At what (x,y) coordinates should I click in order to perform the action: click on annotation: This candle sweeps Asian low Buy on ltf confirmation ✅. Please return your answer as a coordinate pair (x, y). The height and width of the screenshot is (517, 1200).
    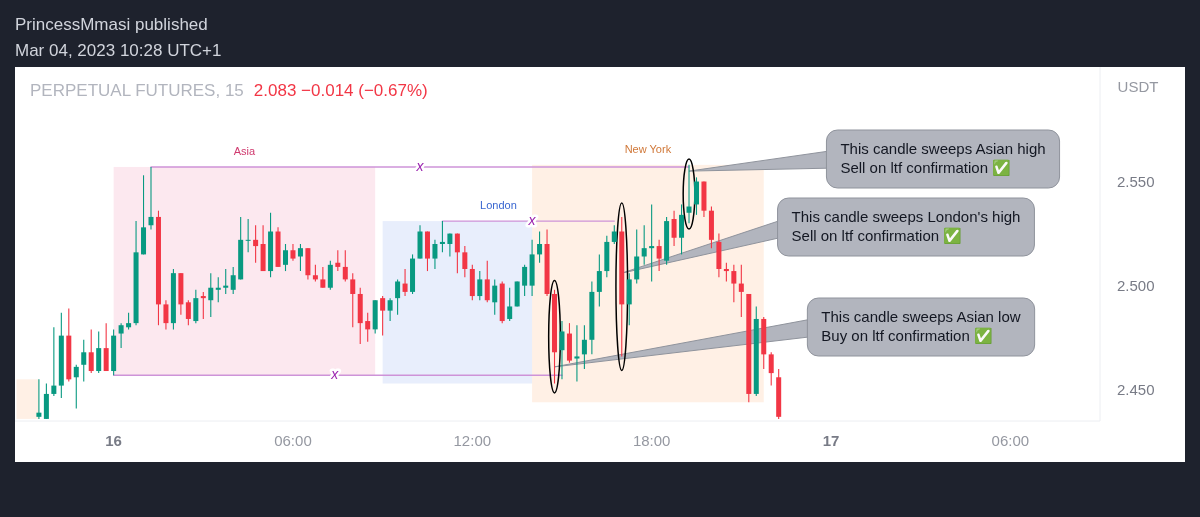
    Looking at the image, I should click on (921, 326).